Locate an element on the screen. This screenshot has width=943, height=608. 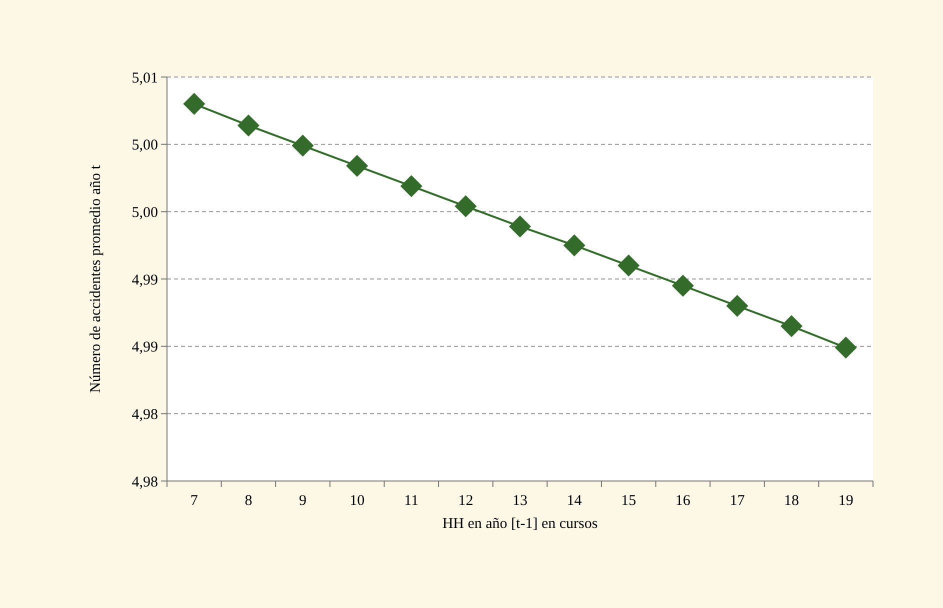
x-tick-label: 8 is located at coordinates (248, 501).